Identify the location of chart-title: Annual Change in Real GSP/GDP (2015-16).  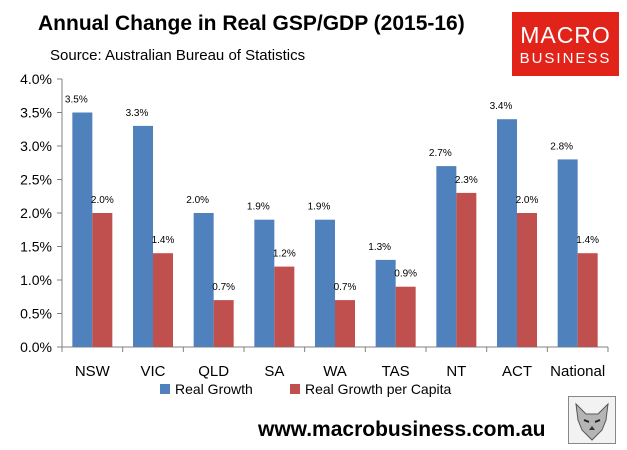
(251, 23).